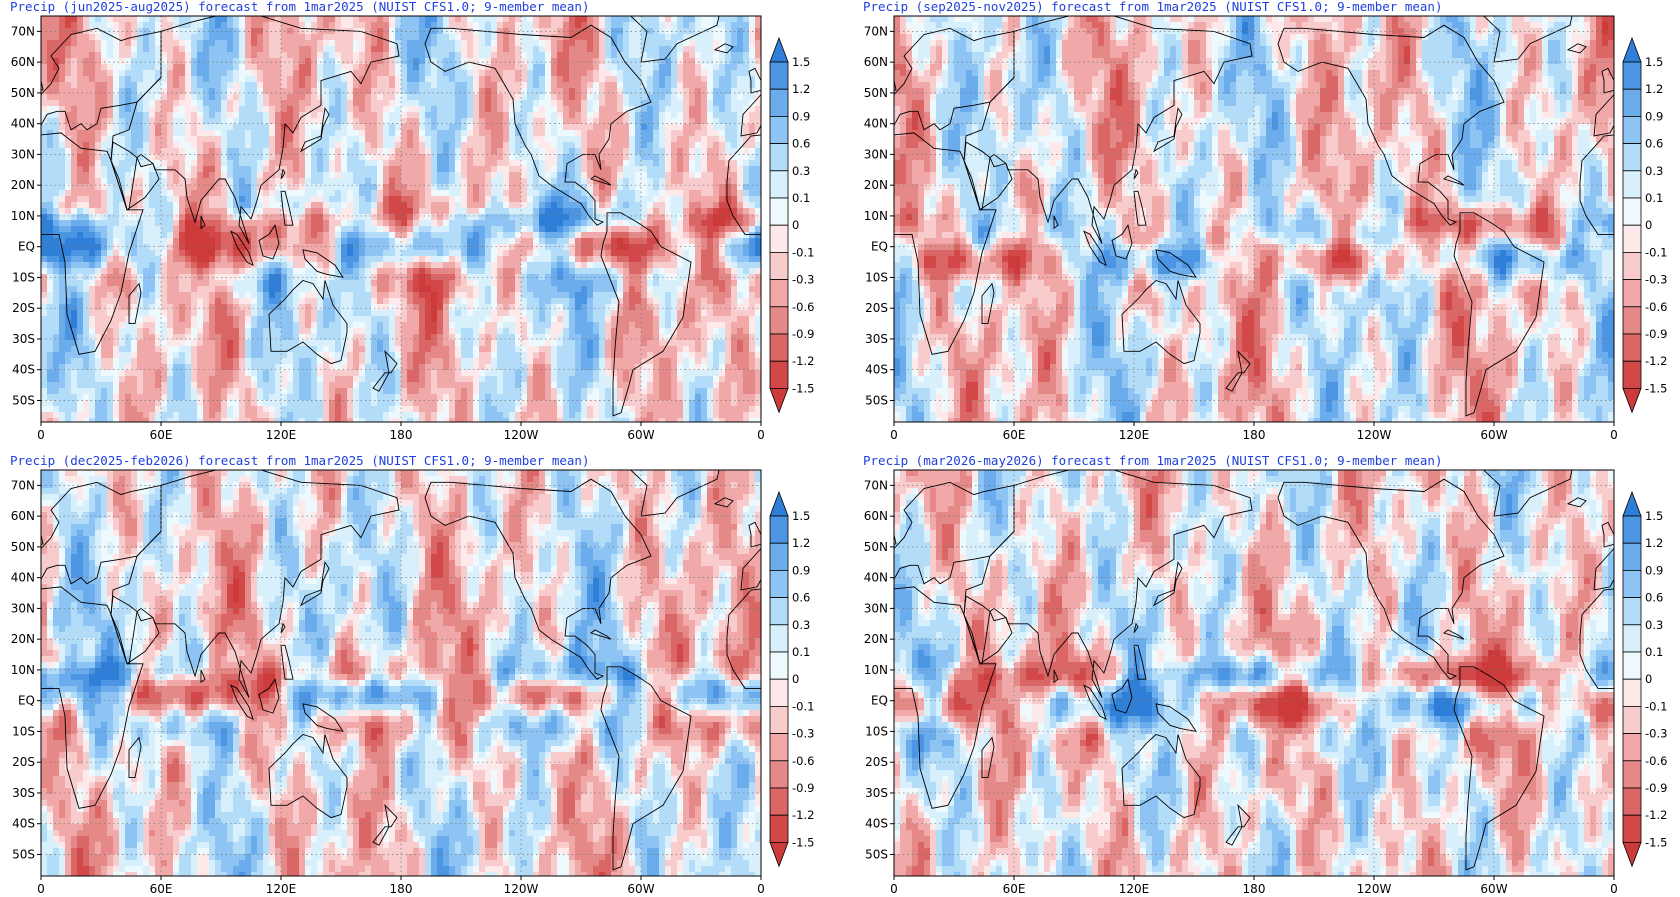  What do you see at coordinates (779, 503) in the screenshot?
I see `colorbar-max-arrow` at bounding box center [779, 503].